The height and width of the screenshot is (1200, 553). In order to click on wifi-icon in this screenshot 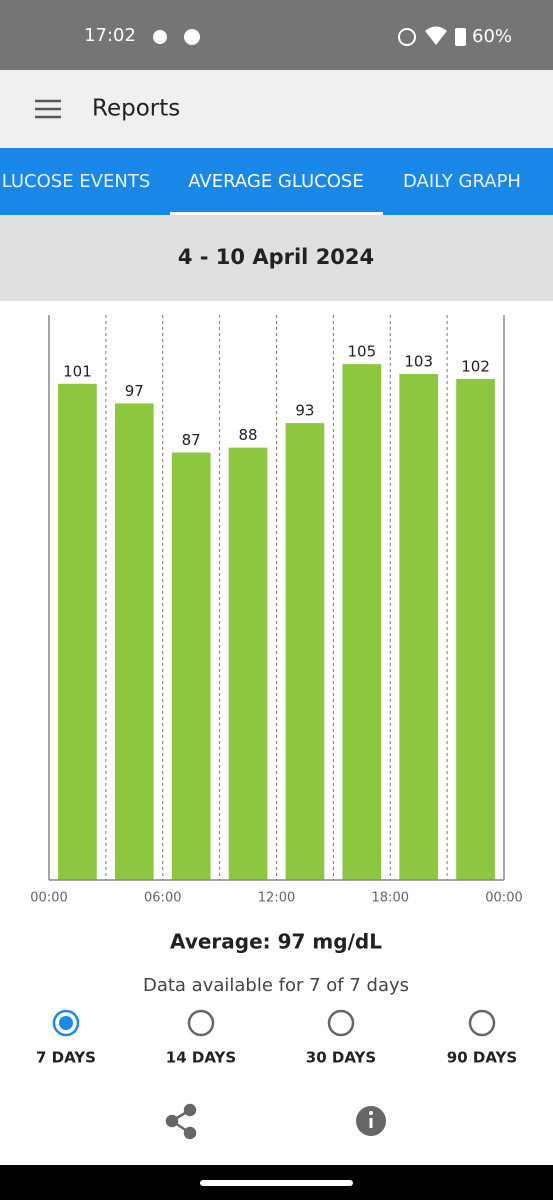, I will do `click(436, 35)`.